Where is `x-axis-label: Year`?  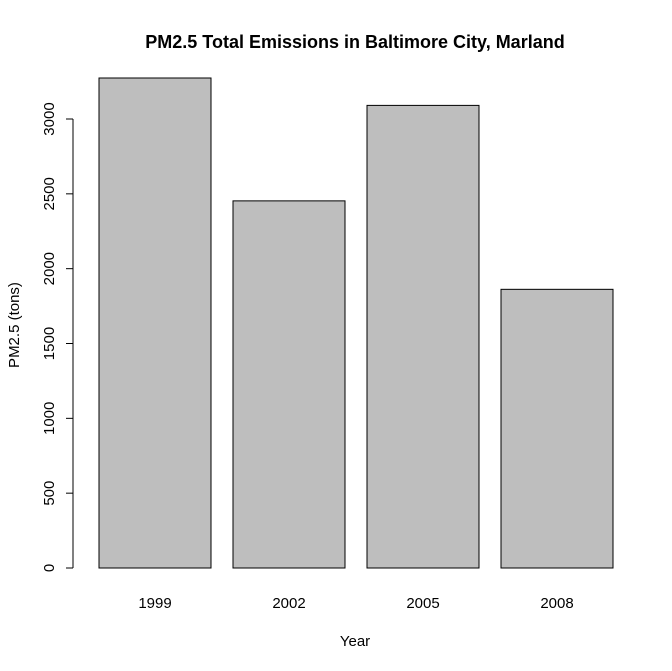 x-axis-label: Year is located at coordinates (355, 641).